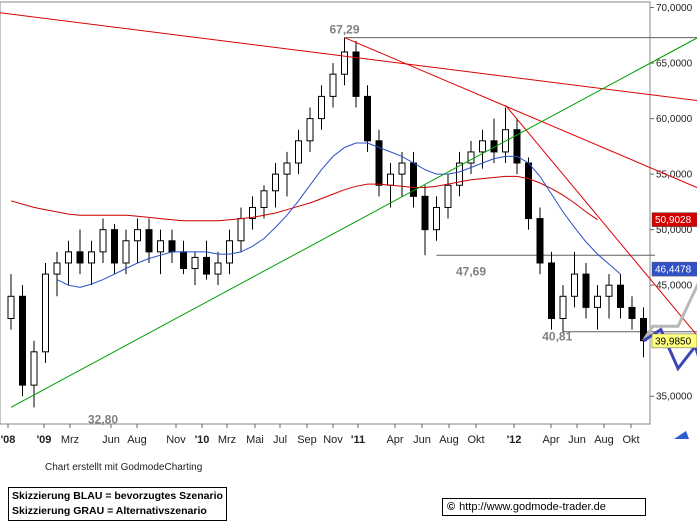  Describe the element at coordinates (532, 507) in the screenshot. I see `website-url: http://www.godmode-trader.de` at that location.